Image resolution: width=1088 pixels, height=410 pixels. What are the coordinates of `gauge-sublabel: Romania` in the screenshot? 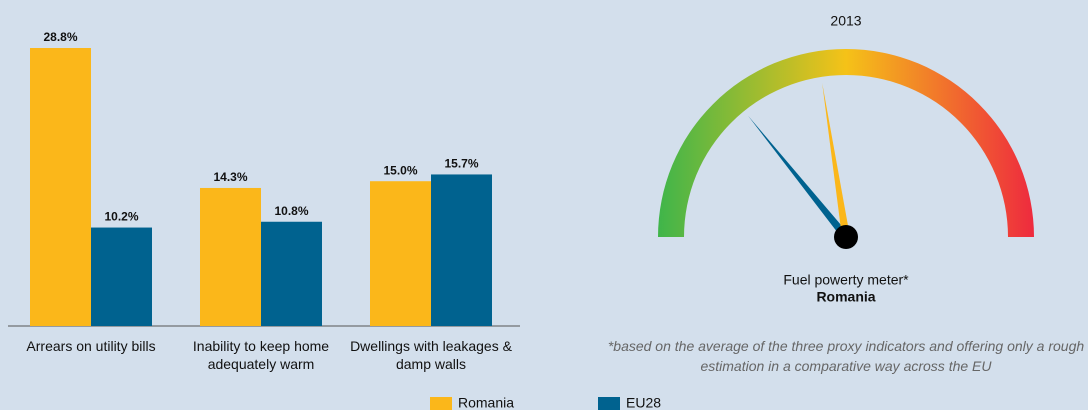 It's located at (845, 297).